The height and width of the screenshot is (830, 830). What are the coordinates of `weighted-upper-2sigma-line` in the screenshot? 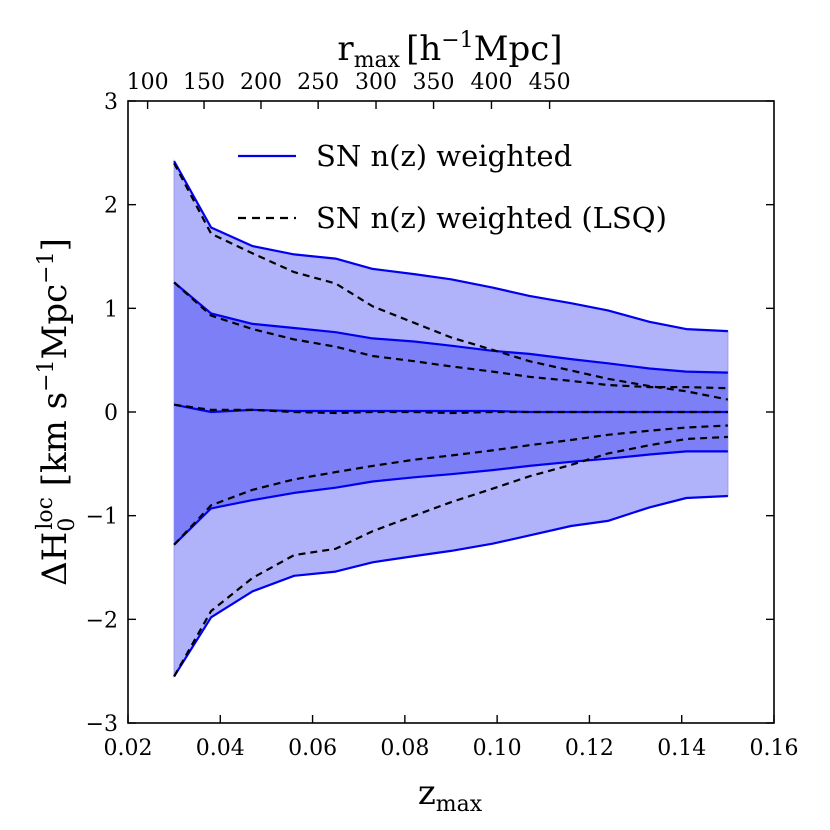 It's located at (450, 246).